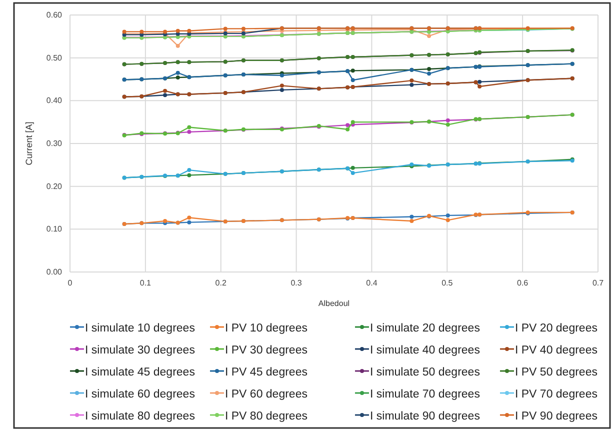 Image resolution: width=614 pixels, height=431 pixels. I want to click on x-tick-label: 0.7, so click(598, 283).